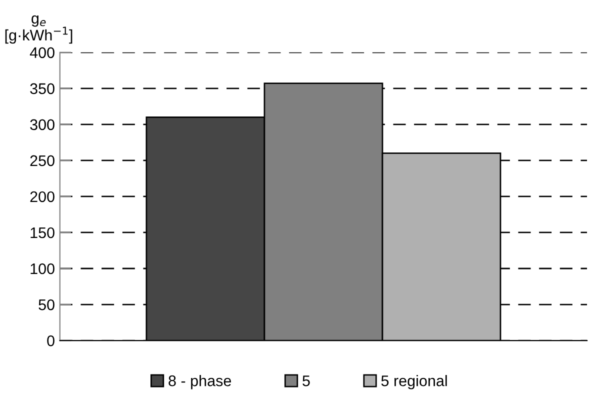 This screenshot has width=599, height=403. Describe the element at coordinates (38, 29) in the screenshot. I see `y-axis-title: g$_{e}$ [g·kWh$^{−1}$]` at that location.